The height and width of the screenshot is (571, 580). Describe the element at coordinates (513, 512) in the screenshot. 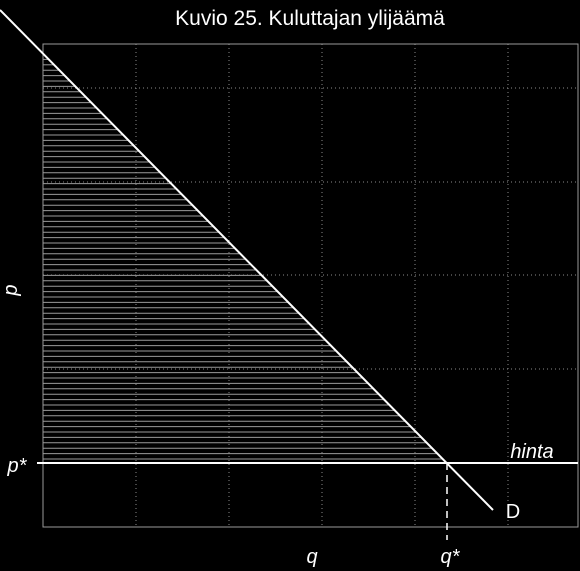

I see `demand-curve-label: D` at that location.